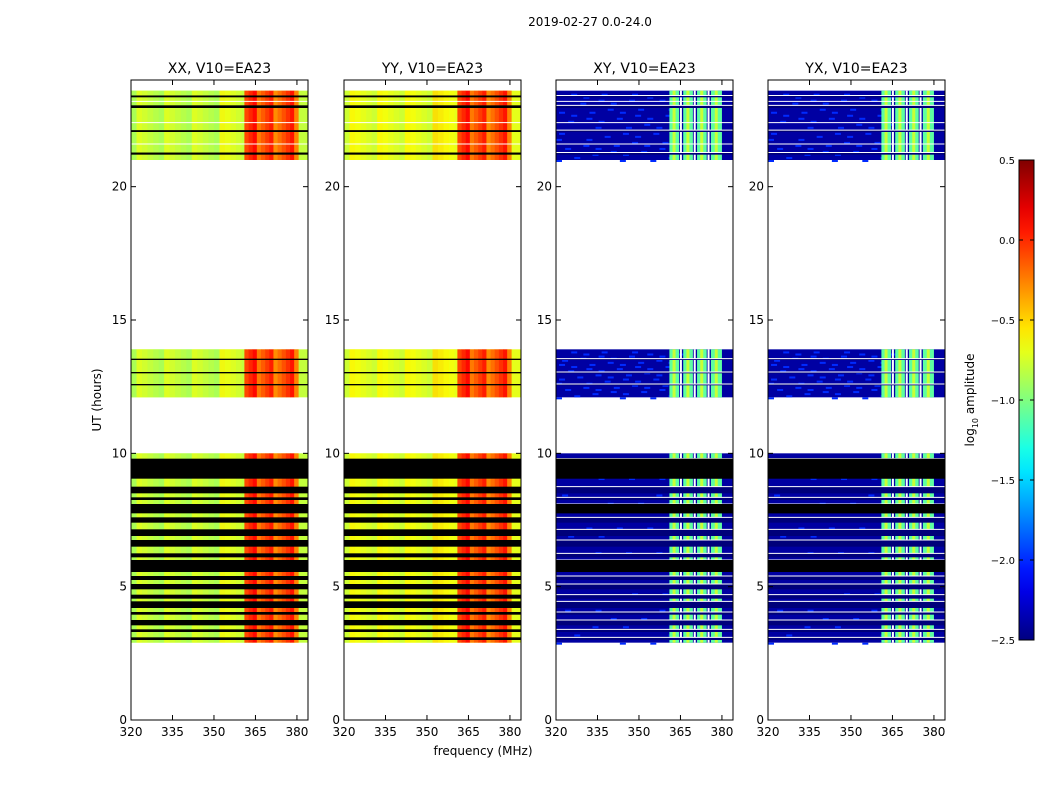  What do you see at coordinates (1007, 241) in the screenshot?
I see `colorbar-tick-label: 0.0` at bounding box center [1007, 241].